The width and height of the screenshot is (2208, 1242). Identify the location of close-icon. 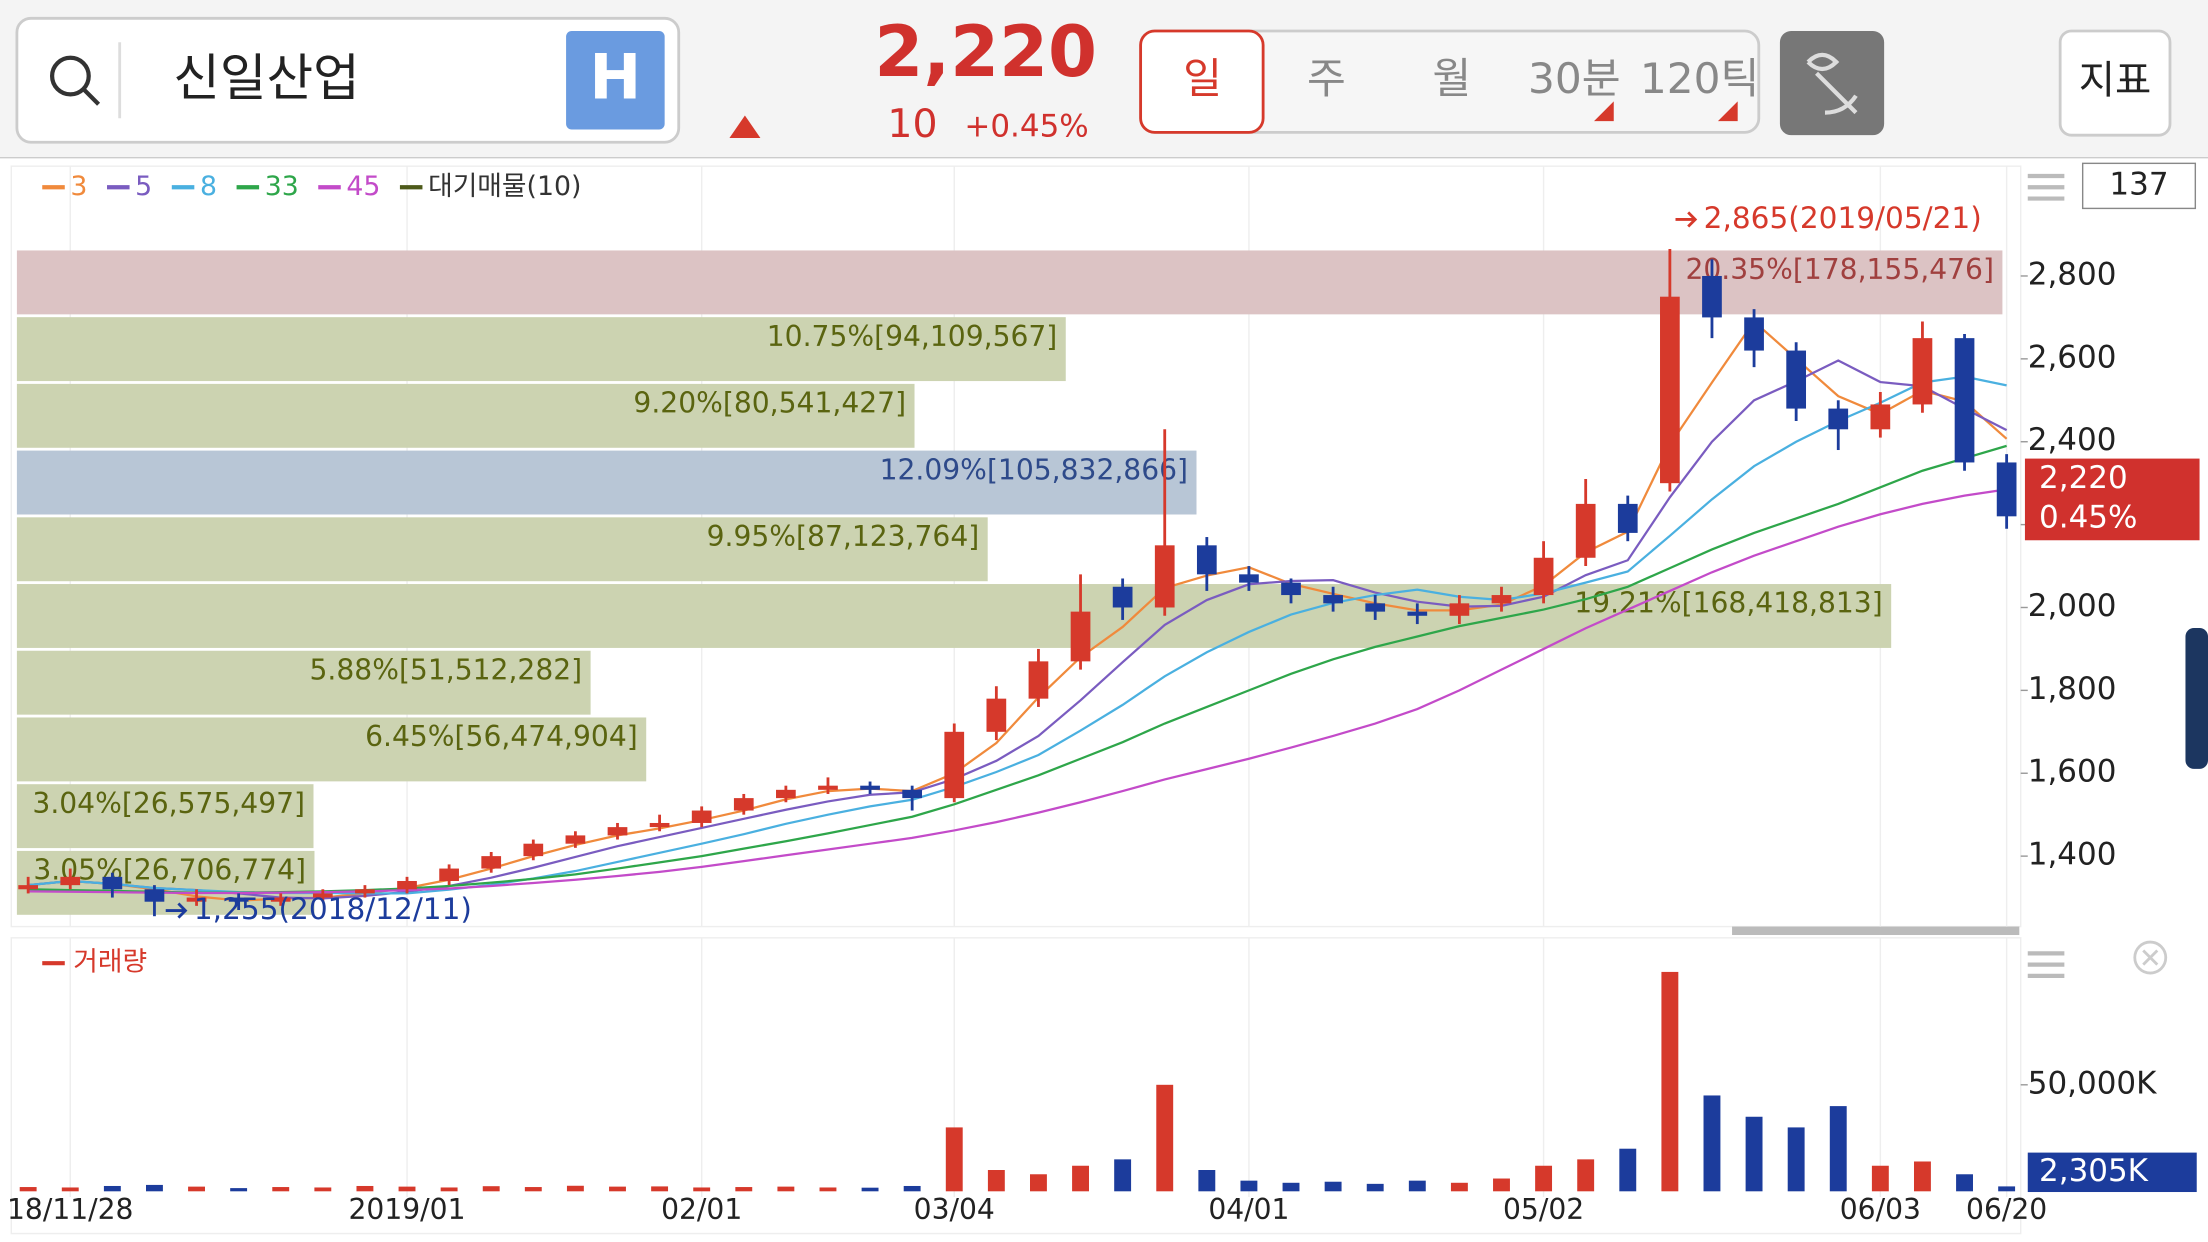
(2150, 957).